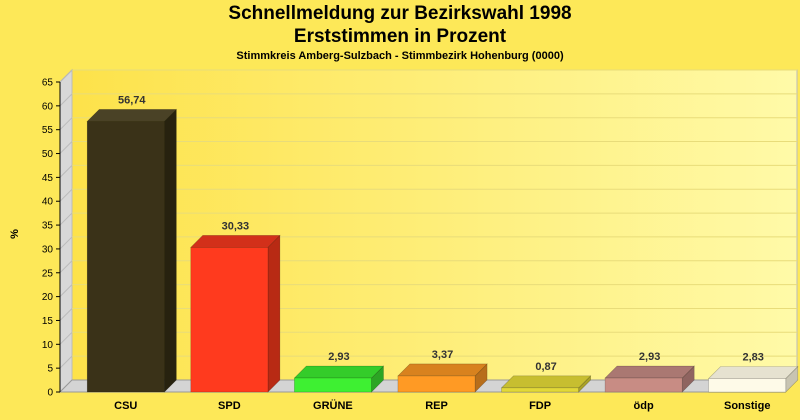 The height and width of the screenshot is (420, 800). What do you see at coordinates (48, 297) in the screenshot?
I see `y-tick-label: 20` at bounding box center [48, 297].